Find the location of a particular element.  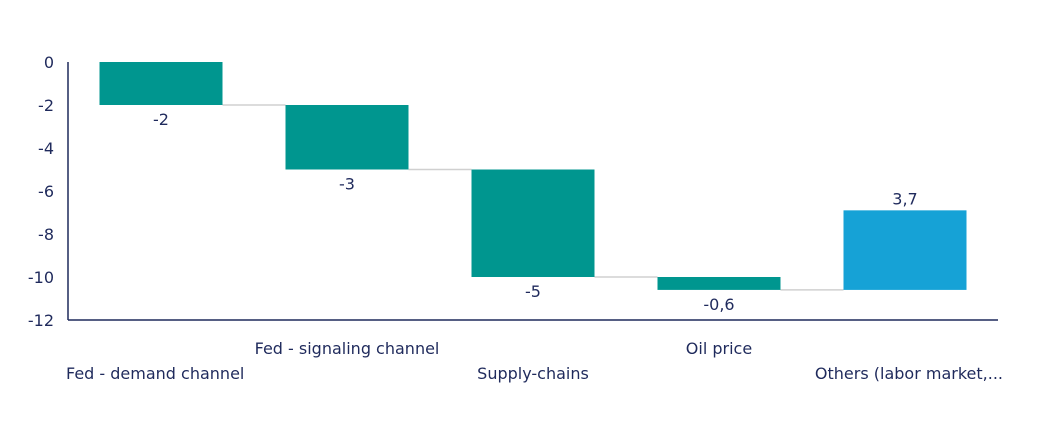

data-label: -3 is located at coordinates (347, 184).